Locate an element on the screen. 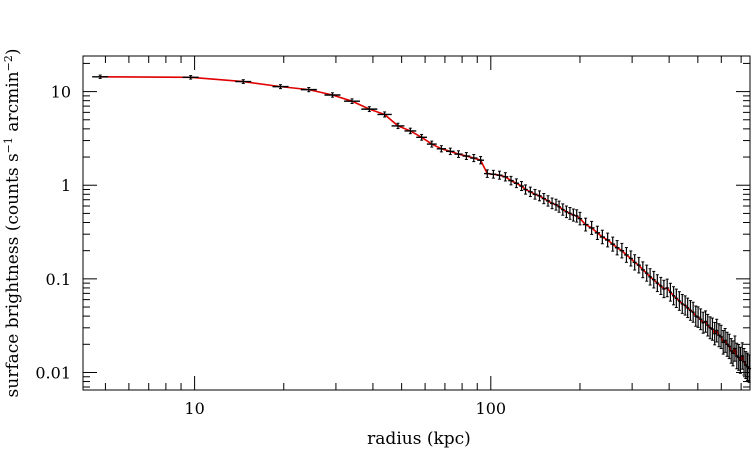 This screenshot has width=753, height=450. y-axis-title-part: surface brightness (counts s is located at coordinates (13, 275).